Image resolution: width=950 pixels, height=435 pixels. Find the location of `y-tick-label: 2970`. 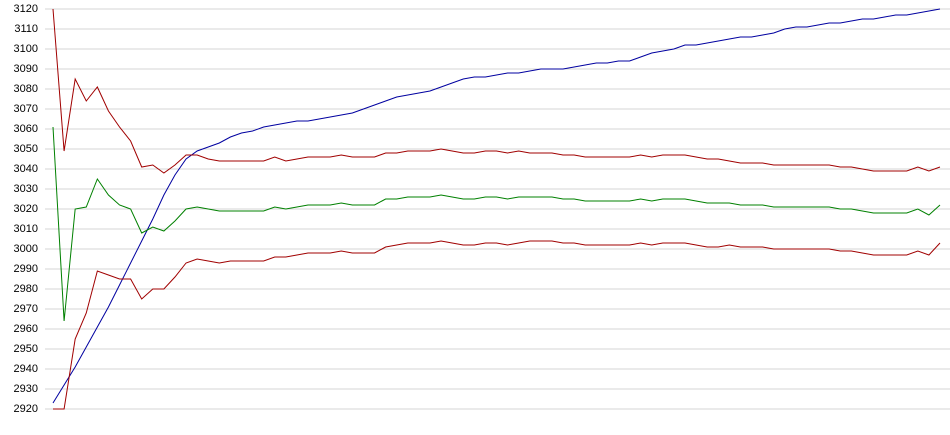

y-tick-label: 2970 is located at coordinates (26, 309).